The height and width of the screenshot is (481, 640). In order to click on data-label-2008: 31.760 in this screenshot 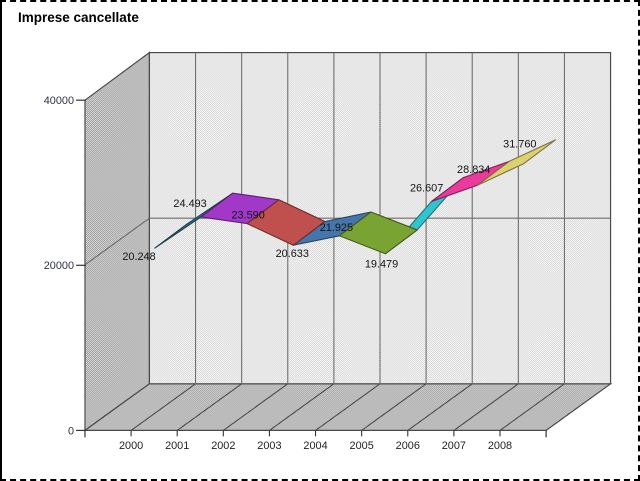, I will do `click(519, 145)`.